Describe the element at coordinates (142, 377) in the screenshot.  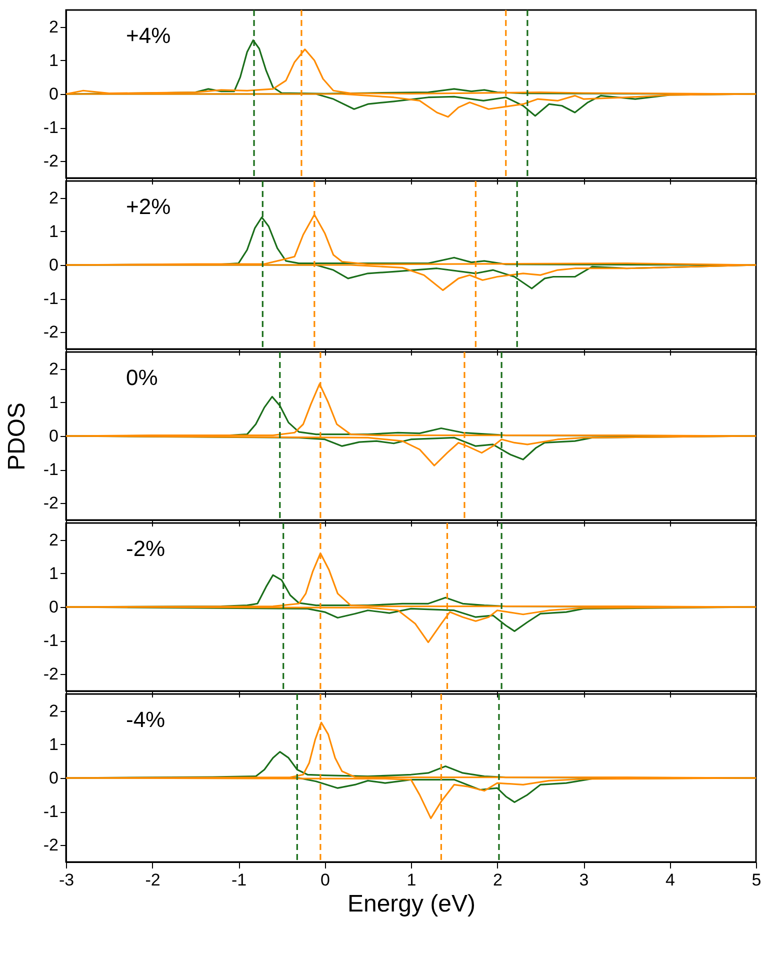
I see `annotation: 0%` at that location.